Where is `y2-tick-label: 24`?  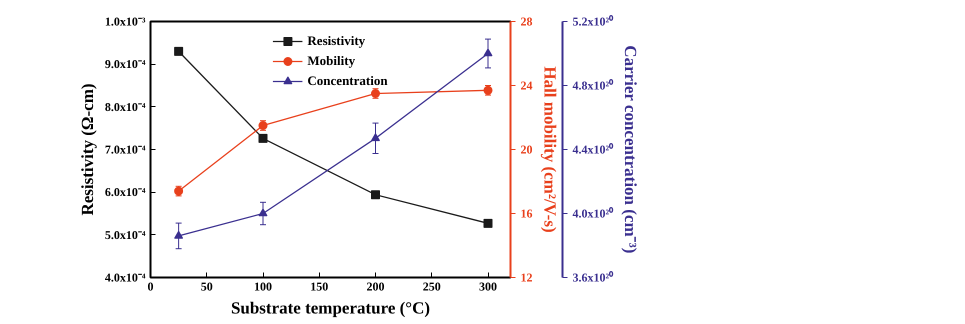 y2-tick-label: 24 is located at coordinates (526, 85).